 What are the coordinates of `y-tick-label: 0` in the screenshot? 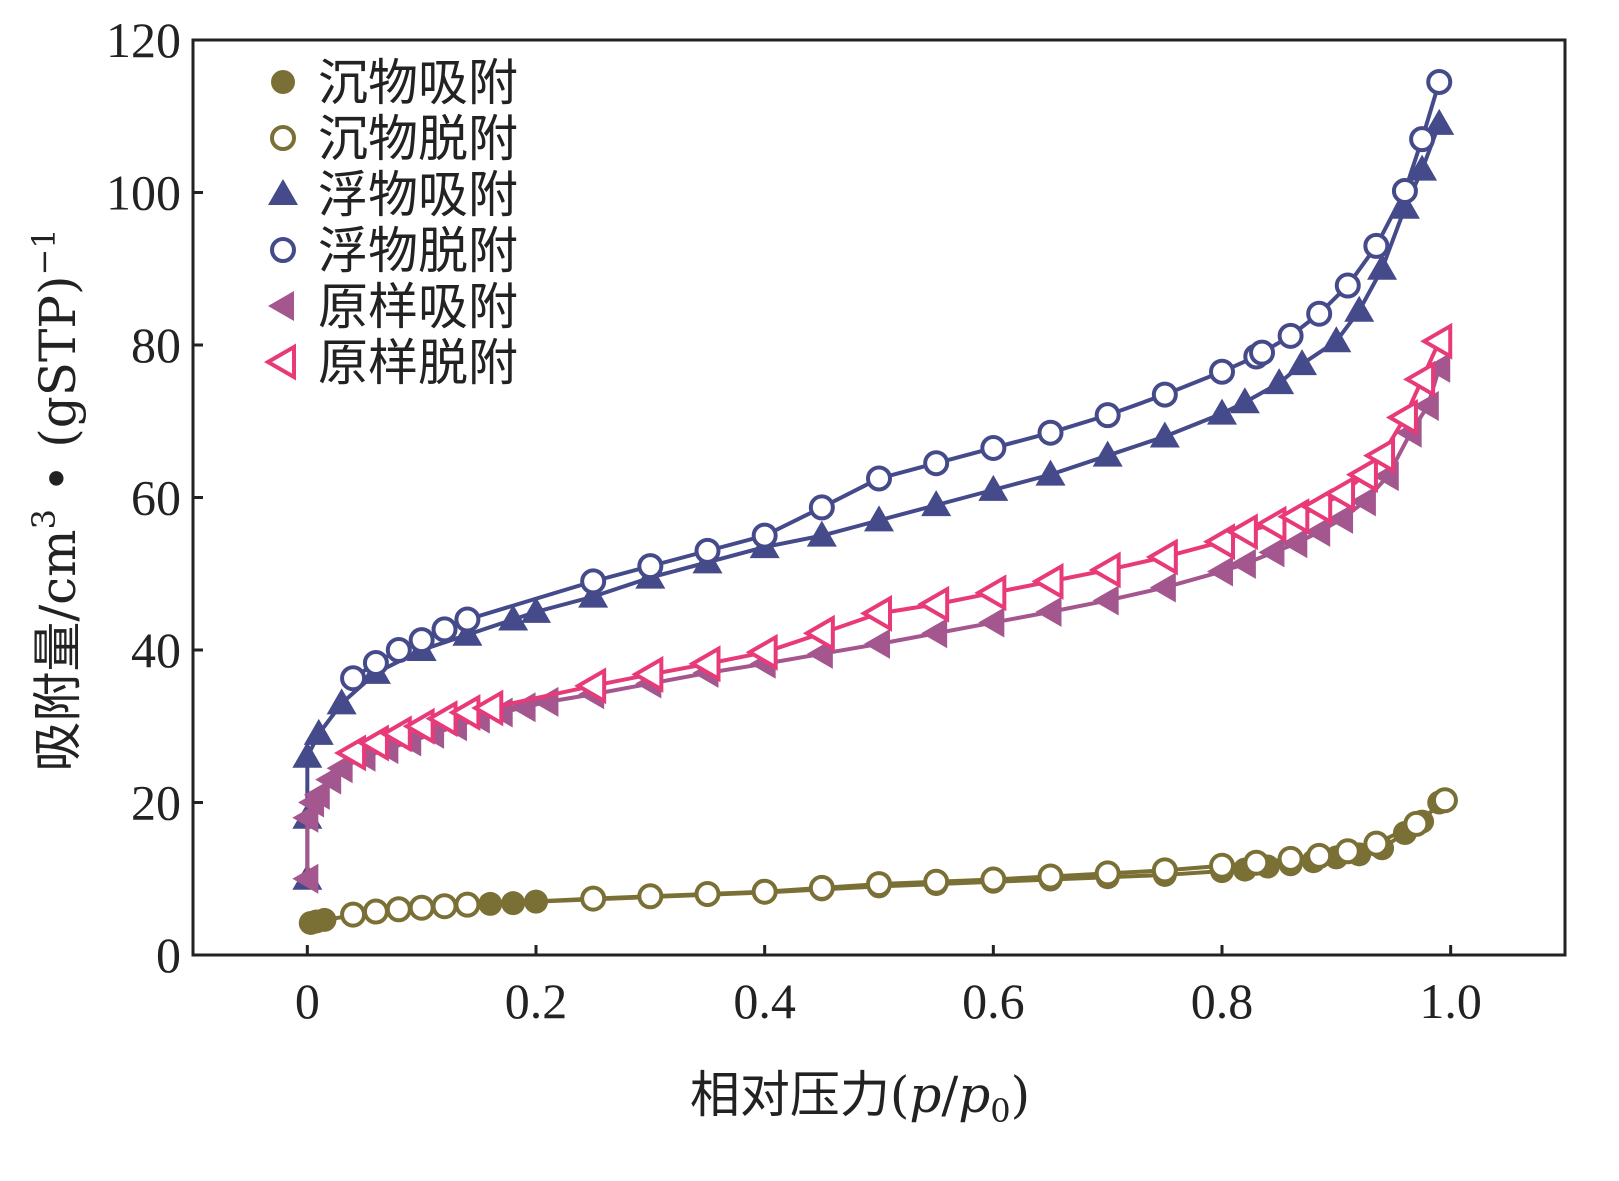 It's located at (168, 955).